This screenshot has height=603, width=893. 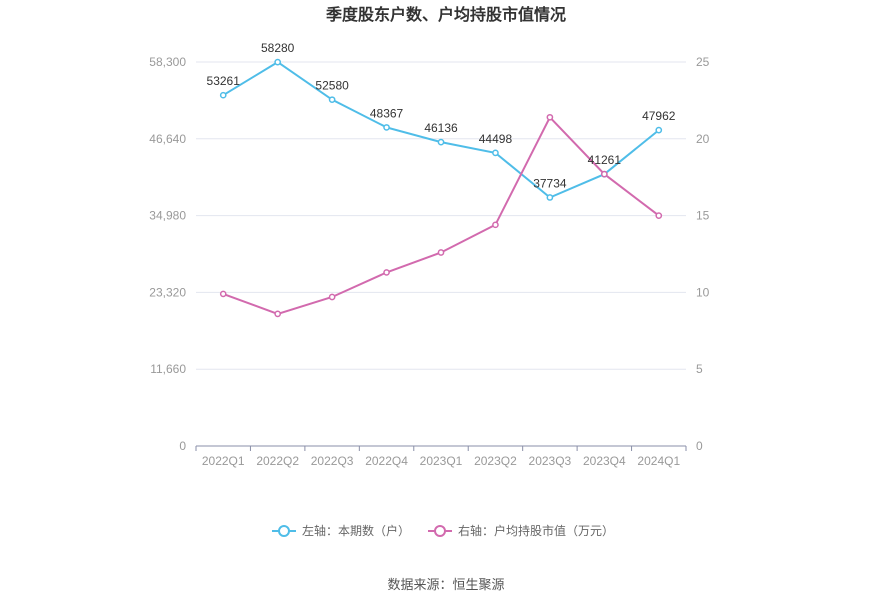 What do you see at coordinates (168, 369) in the screenshot?
I see `left-tick-label: 11,660` at bounding box center [168, 369].